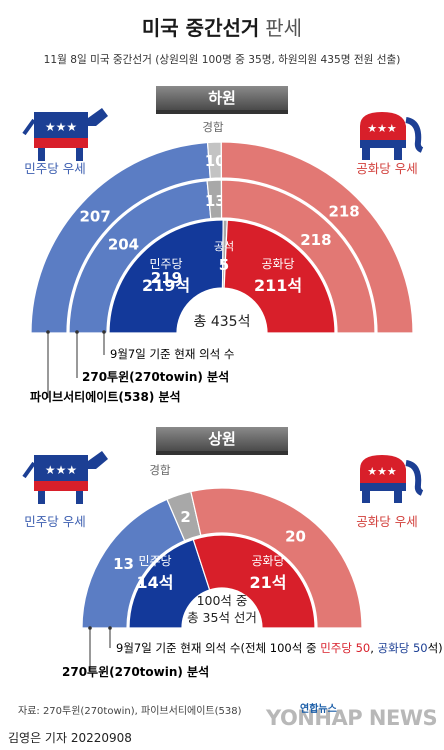  I want to click on senate-caption-270: 270투윈(270towin) 분석, so click(135, 672).